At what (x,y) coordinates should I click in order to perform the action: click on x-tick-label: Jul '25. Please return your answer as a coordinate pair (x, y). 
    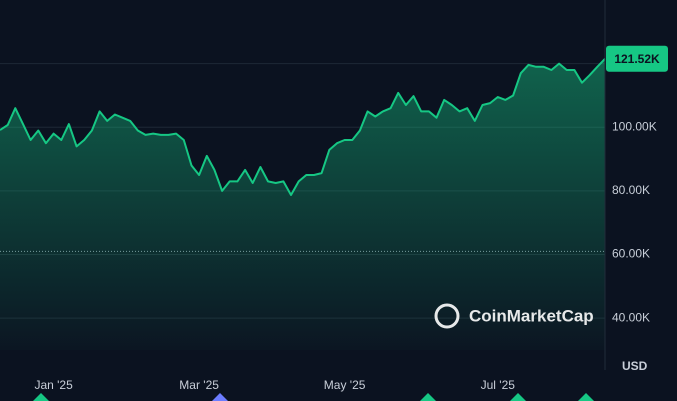
    Looking at the image, I should click on (498, 385).